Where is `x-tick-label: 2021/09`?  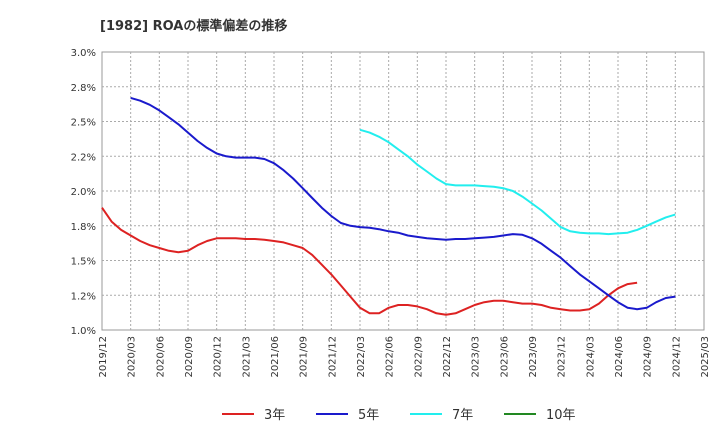
x-tick-label: 2021/09 is located at coordinates (304, 357).